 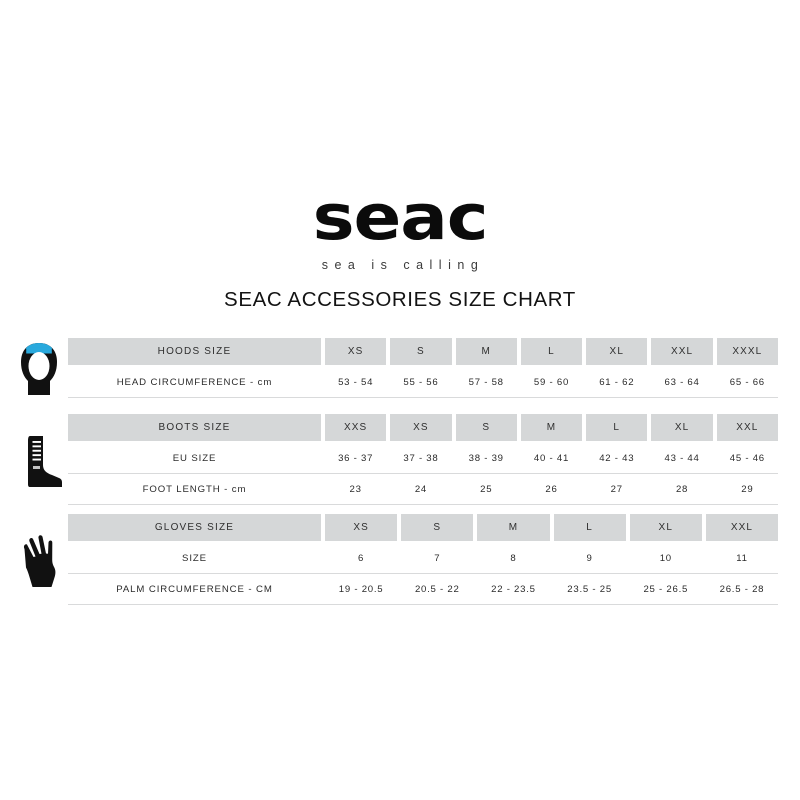 I want to click on table-cell: 61 - 62, so click(x=617, y=382).